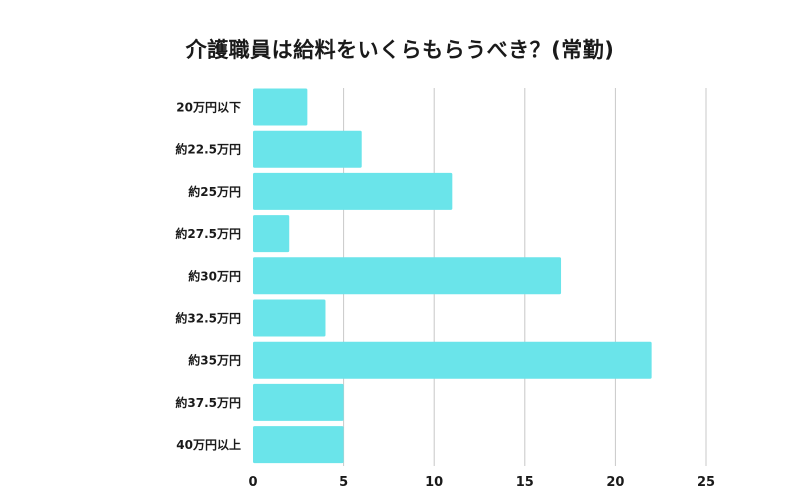 This screenshot has width=800, height=500. Describe the element at coordinates (208, 402) in the screenshot. I see `category-label: 約37.5万円` at that location.